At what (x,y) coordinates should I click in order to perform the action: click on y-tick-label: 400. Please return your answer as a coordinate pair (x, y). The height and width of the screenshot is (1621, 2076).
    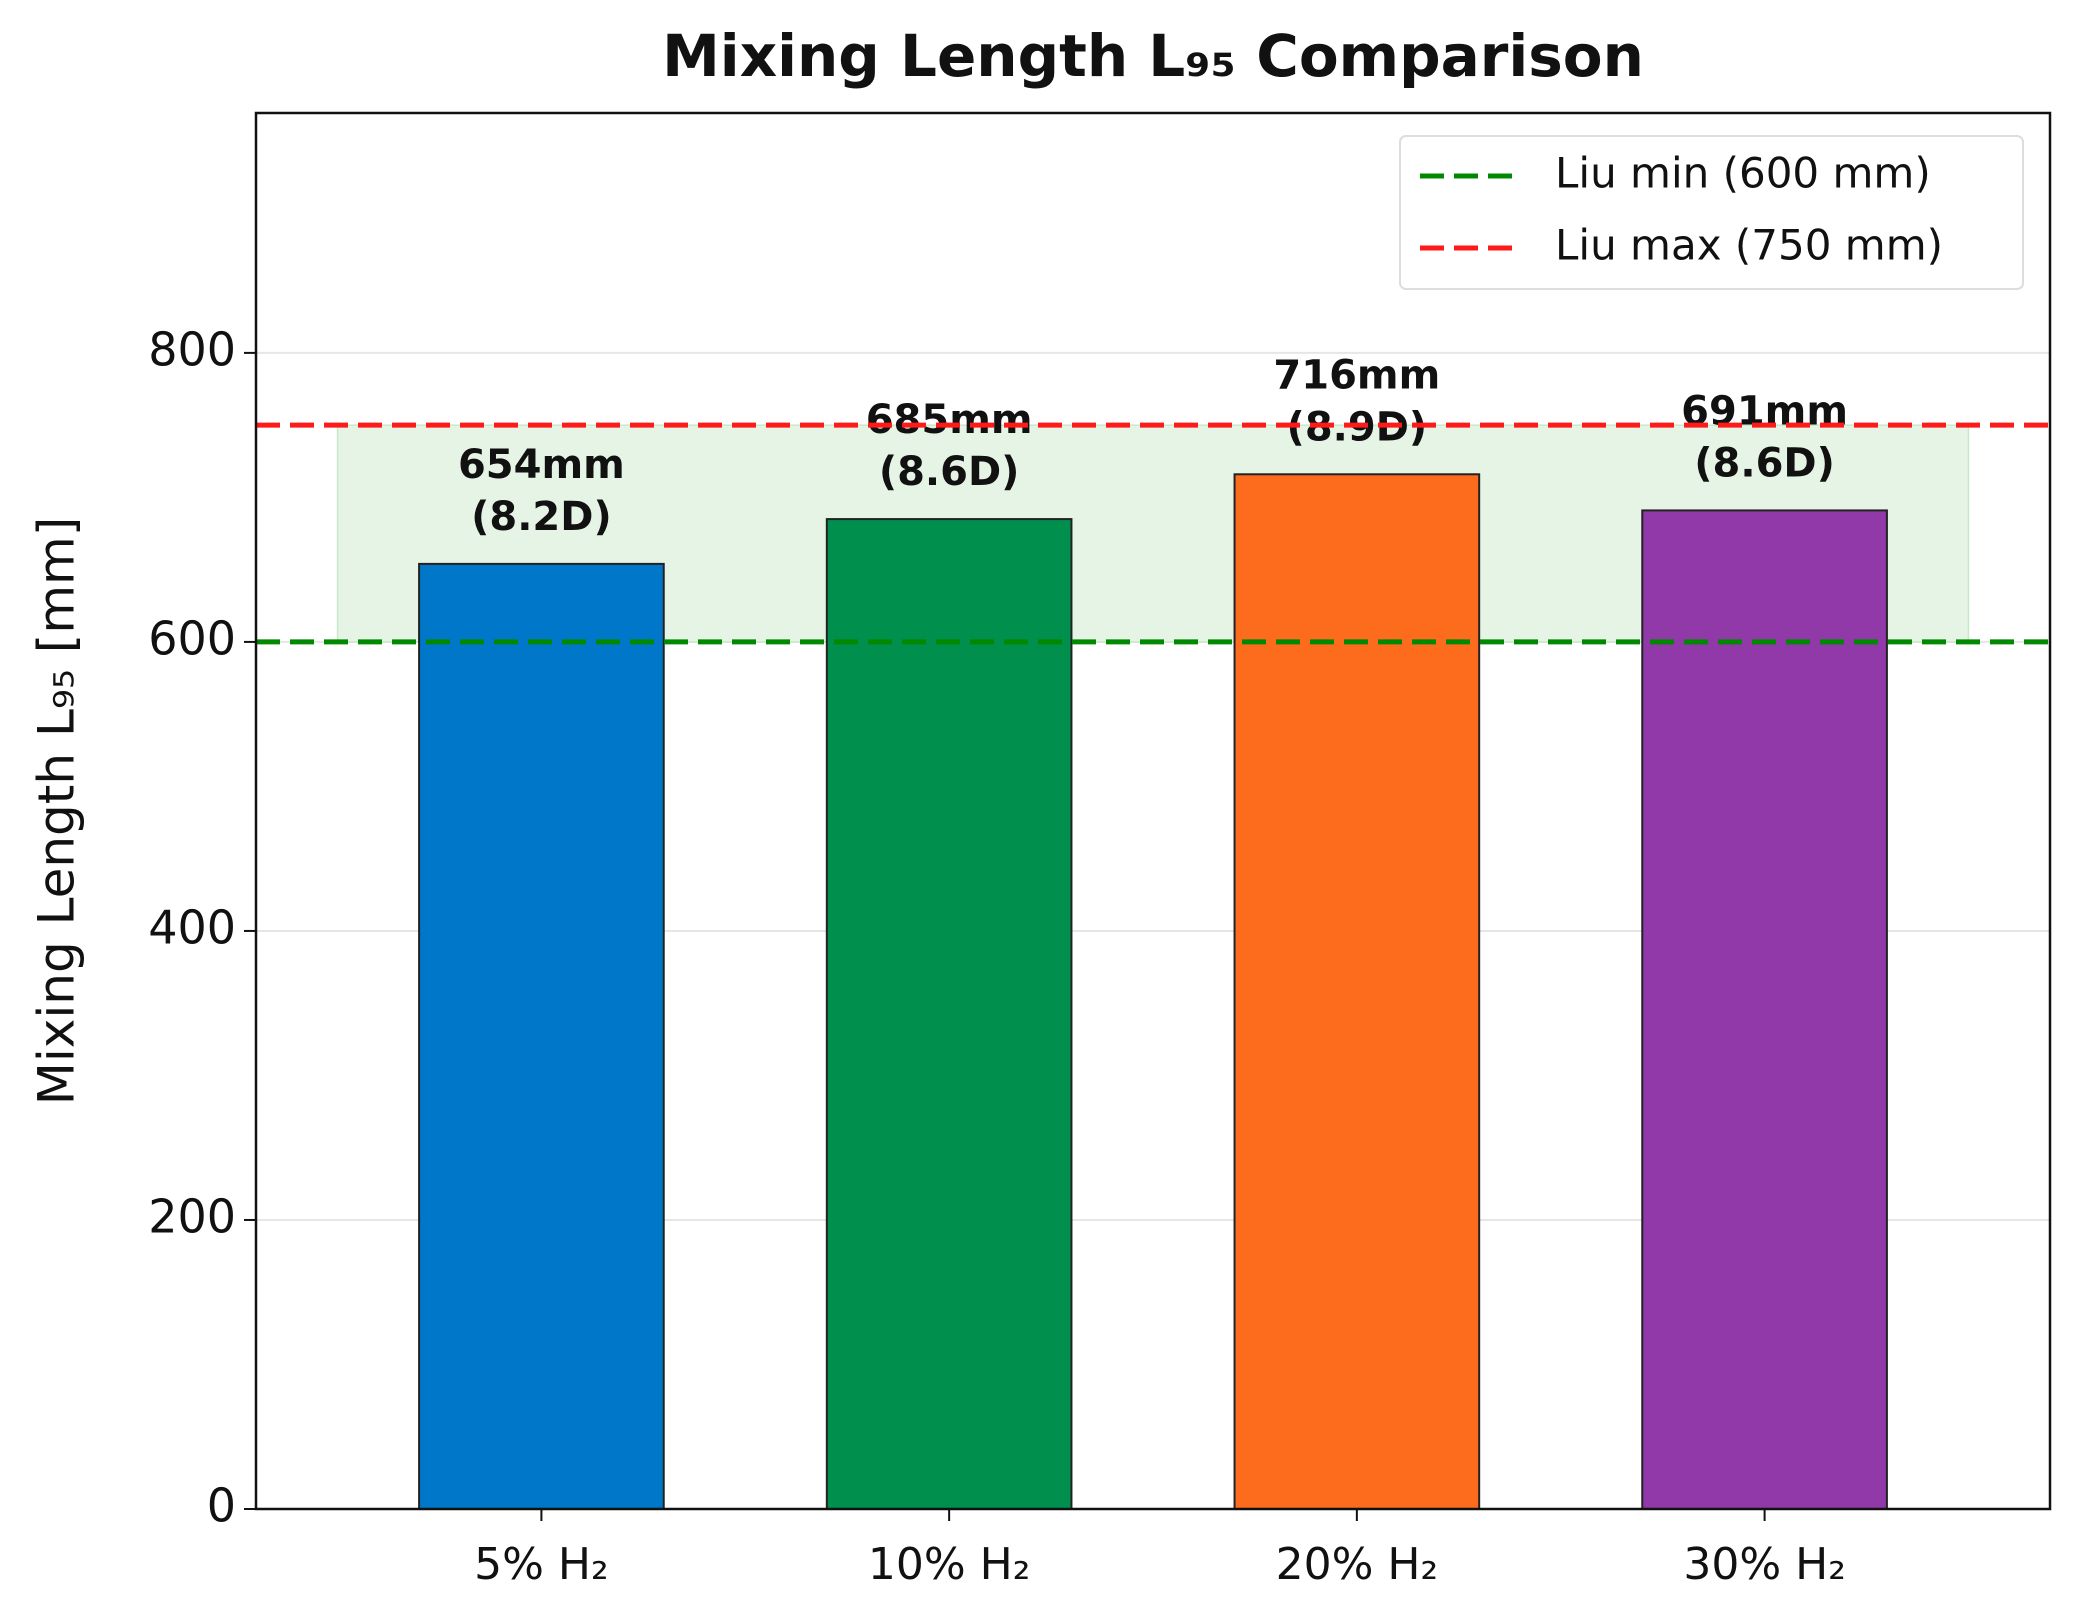
    Looking at the image, I should click on (192, 927).